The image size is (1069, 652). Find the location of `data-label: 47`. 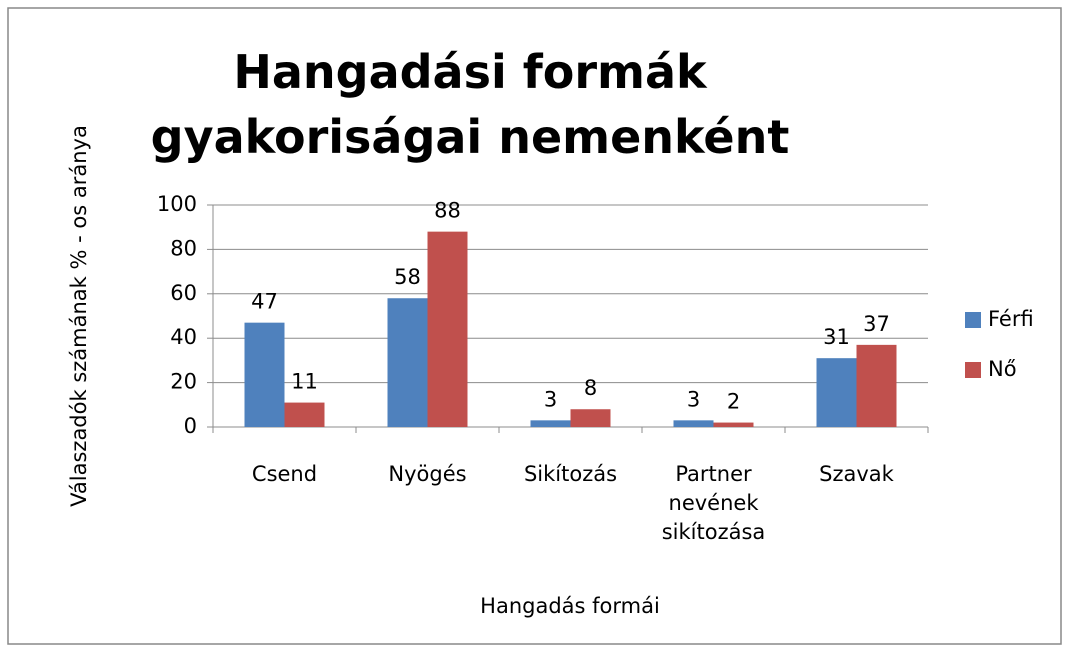

data-label: 47 is located at coordinates (264, 302).